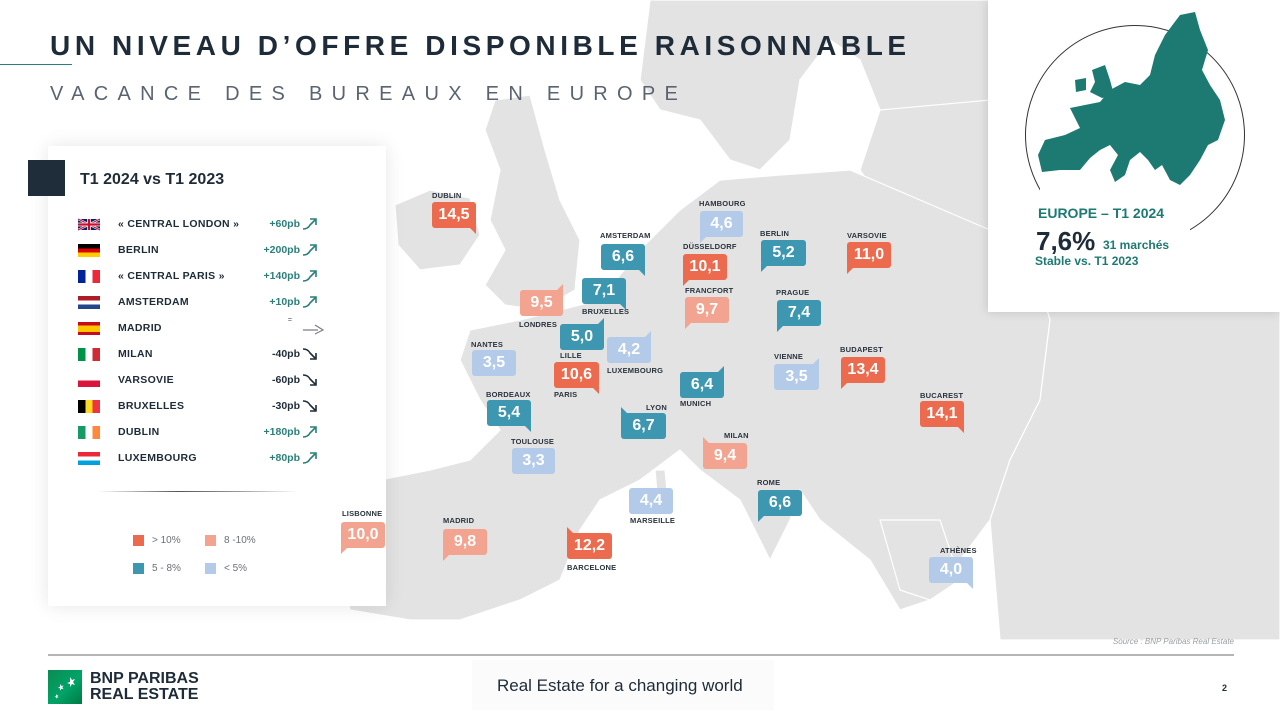  I want to click on vacancy-marker: 10,0, so click(363, 538).